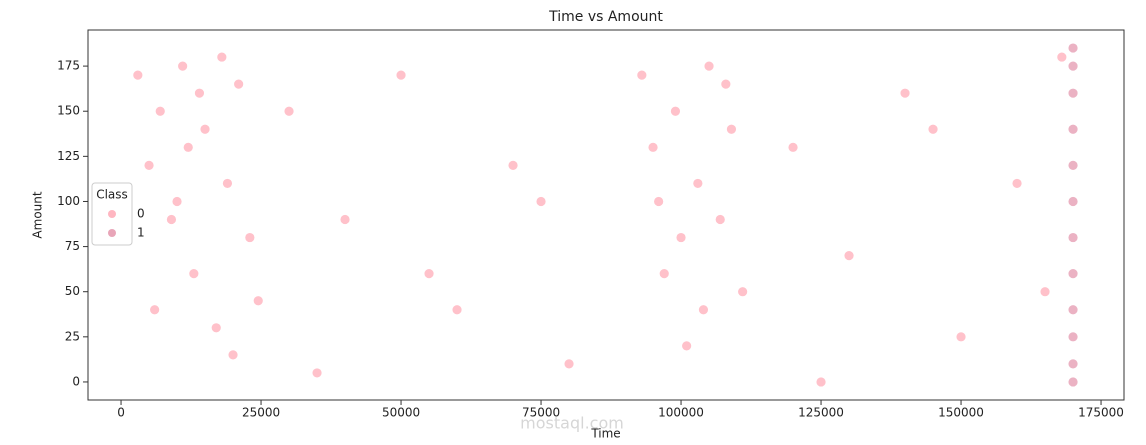 The width and height of the screenshot is (1146, 445). What do you see at coordinates (112, 195) in the screenshot?
I see `legend-title: Class` at bounding box center [112, 195].